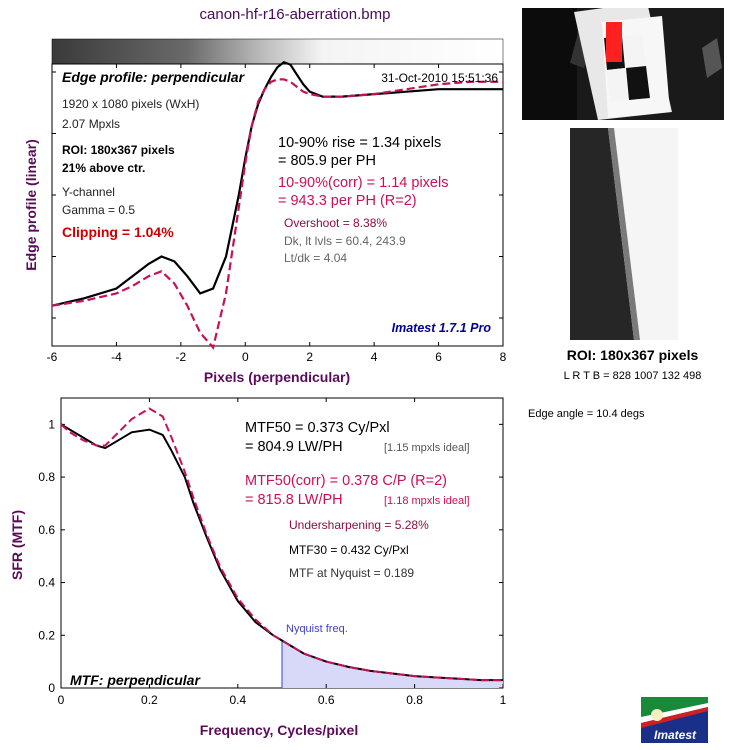 The image size is (750, 750). Describe the element at coordinates (51, 424) in the screenshot. I see `mtf-y-tick-label: 1` at that location.